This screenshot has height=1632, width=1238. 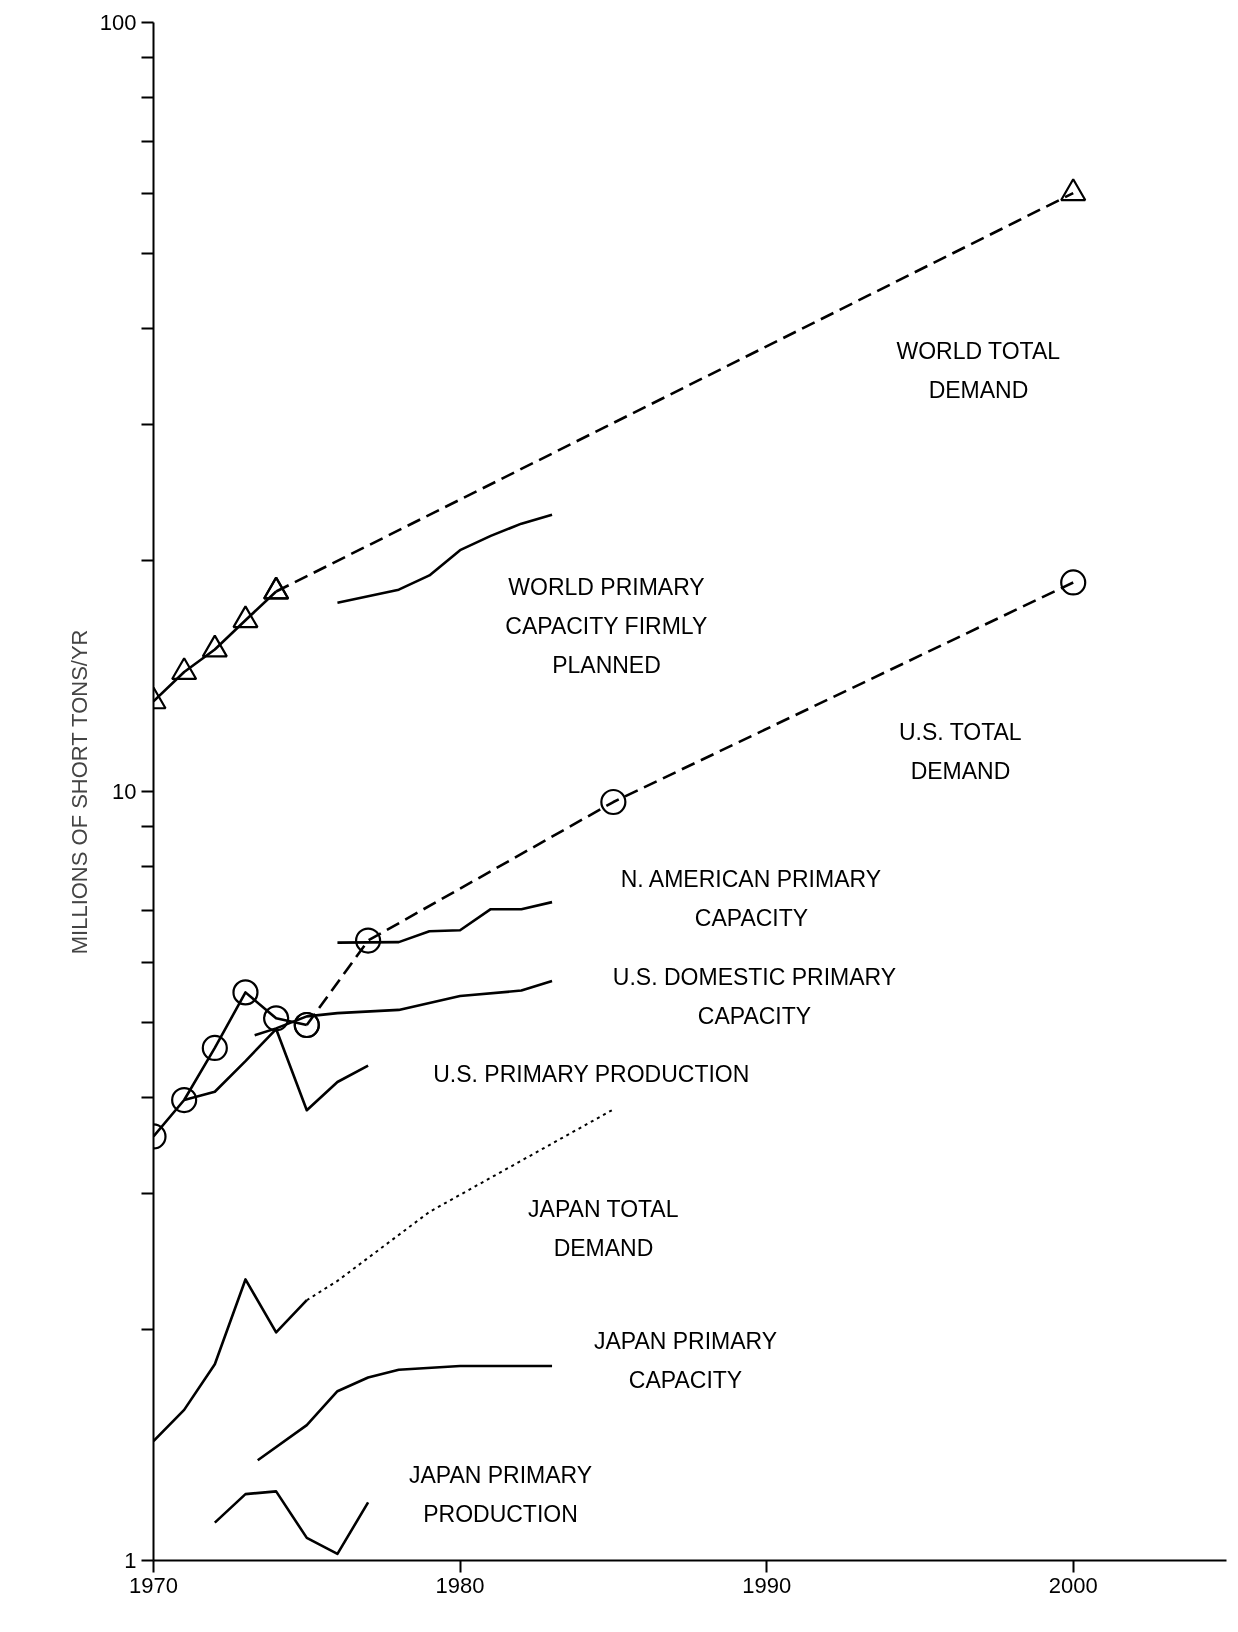 What do you see at coordinates (118, 22) in the screenshot?
I see `y-tick-label: 100` at bounding box center [118, 22].